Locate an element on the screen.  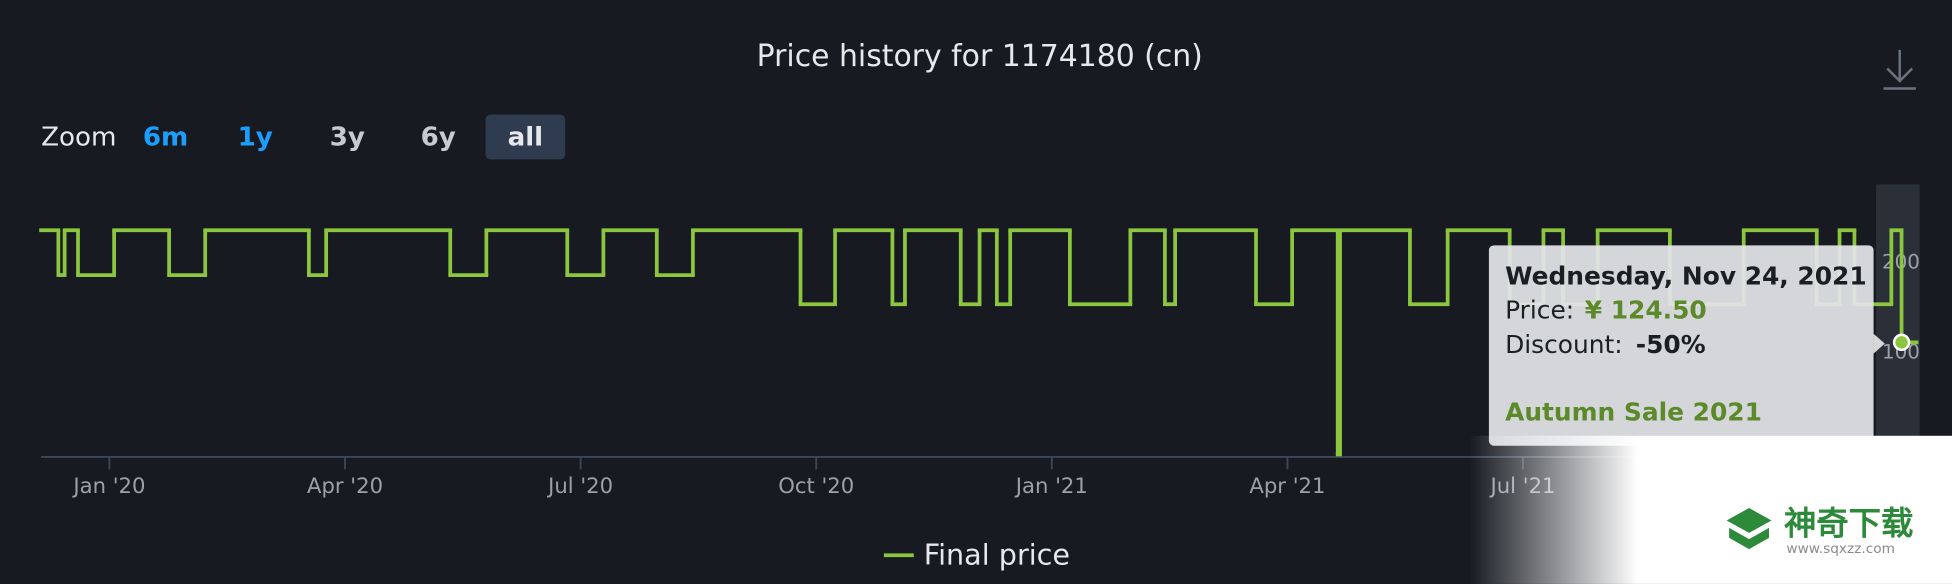
x-tick-label: Apr '20 is located at coordinates (345, 485).